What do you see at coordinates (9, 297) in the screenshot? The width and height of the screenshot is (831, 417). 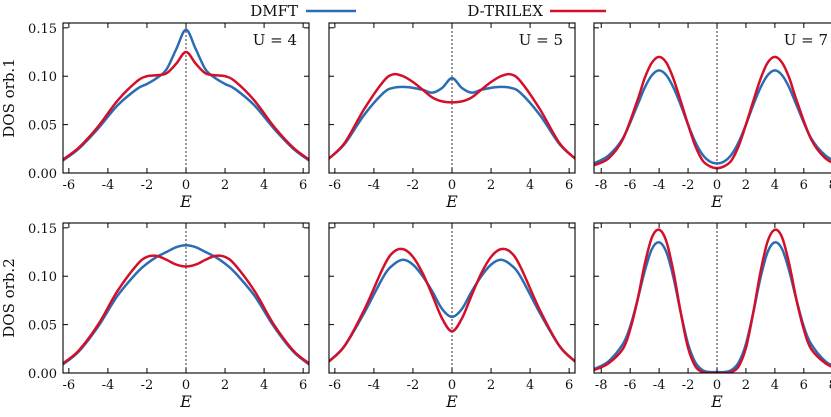 I see `y-axis-label: DOS orb.2` at bounding box center [9, 297].